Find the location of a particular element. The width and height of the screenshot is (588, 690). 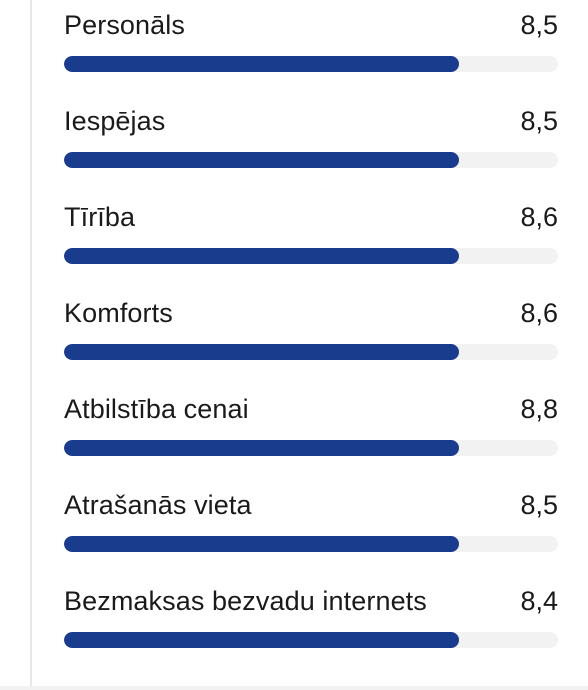

rating-row-bezmaksas-internets: Bezmaksas bezvadu internets 8,4 is located at coordinates (311, 634).